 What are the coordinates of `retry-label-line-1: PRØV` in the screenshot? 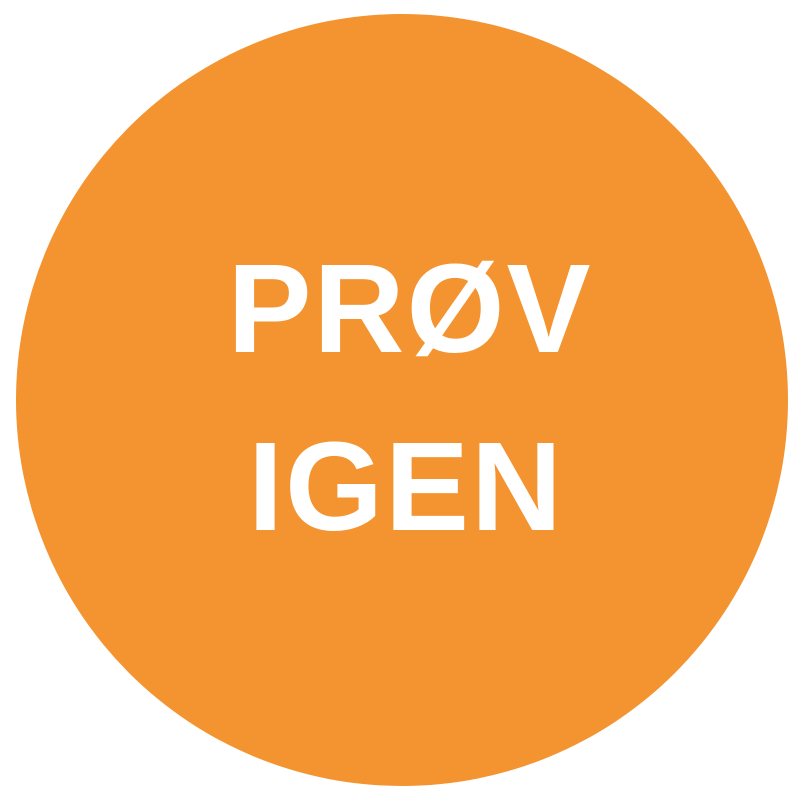 It's located at (410, 308).